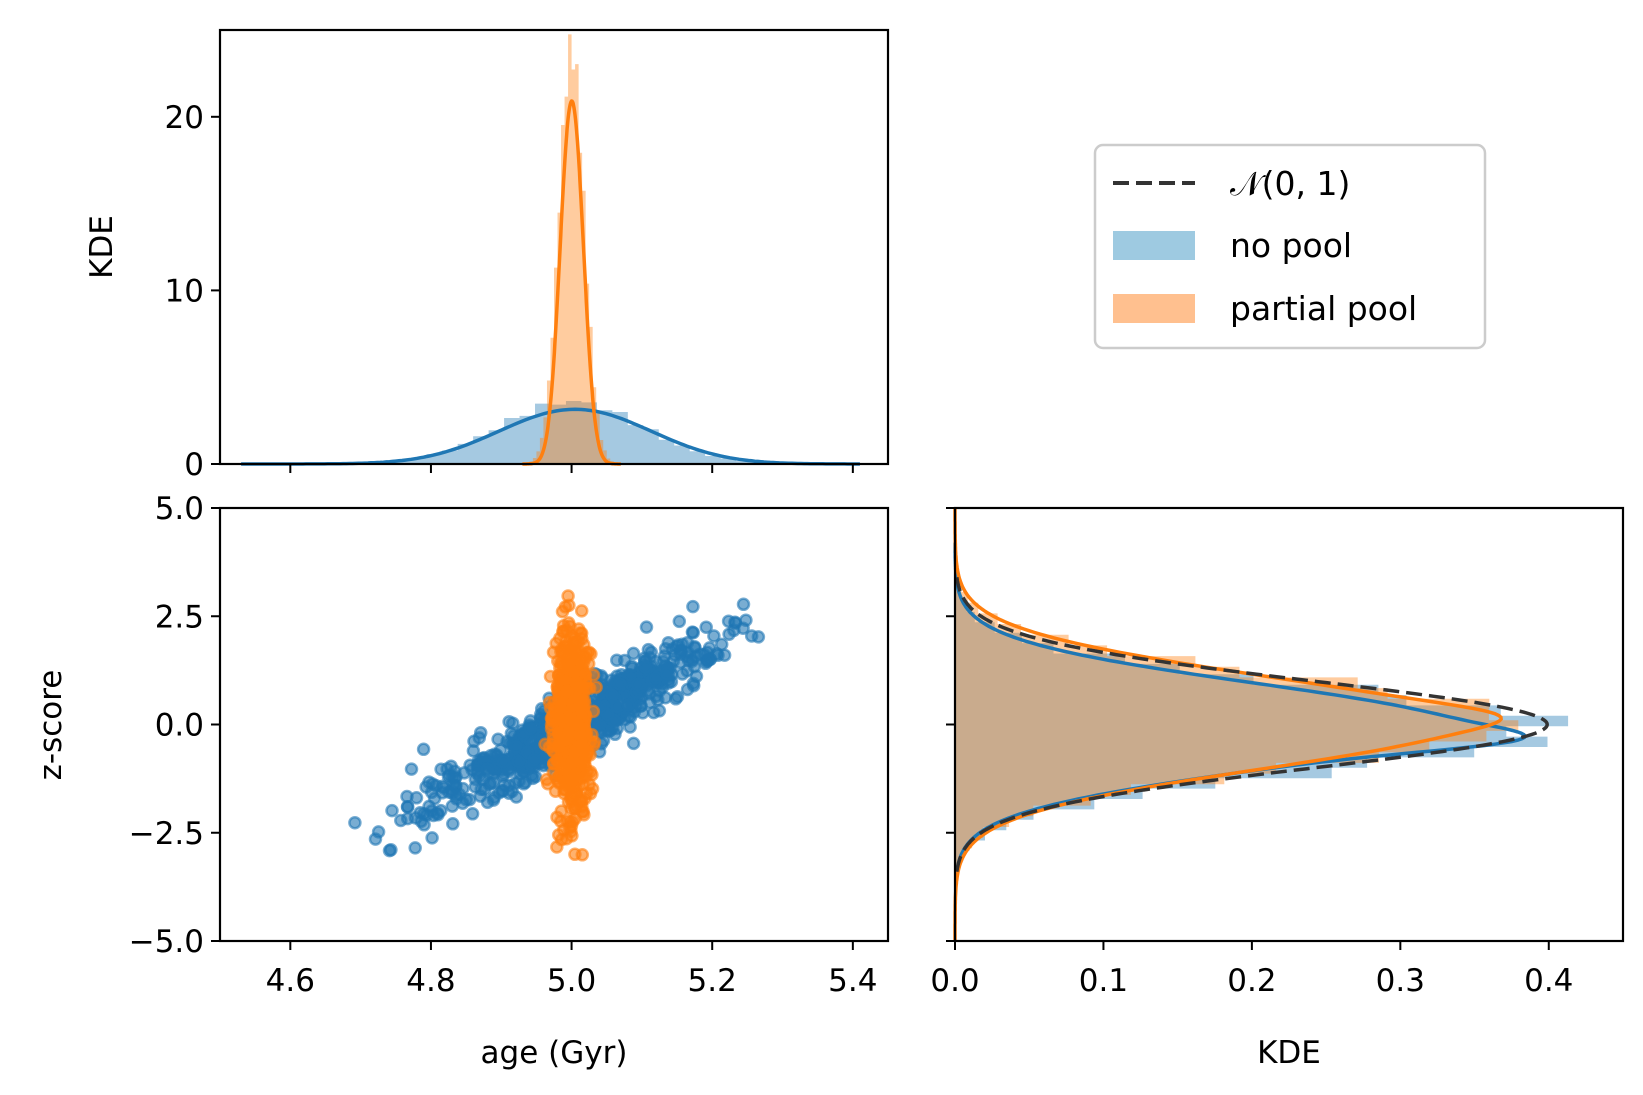  I want to click on scatter-plot-area, so click(557, 725).